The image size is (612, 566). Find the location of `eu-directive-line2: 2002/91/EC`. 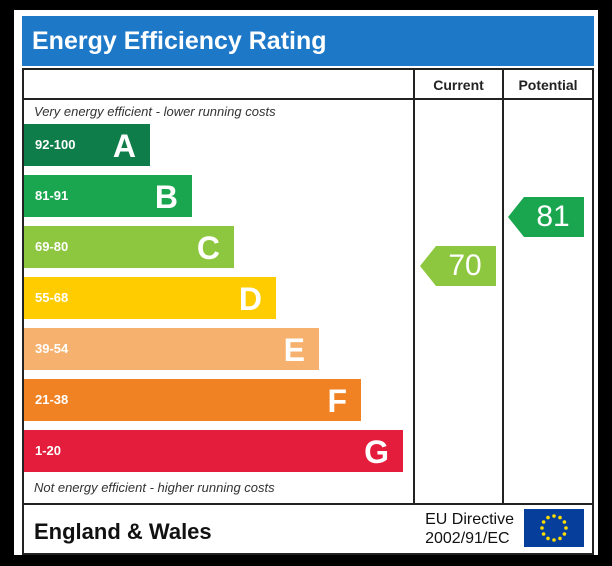

eu-directive-line2: 2002/91/EC is located at coordinates (467, 538).